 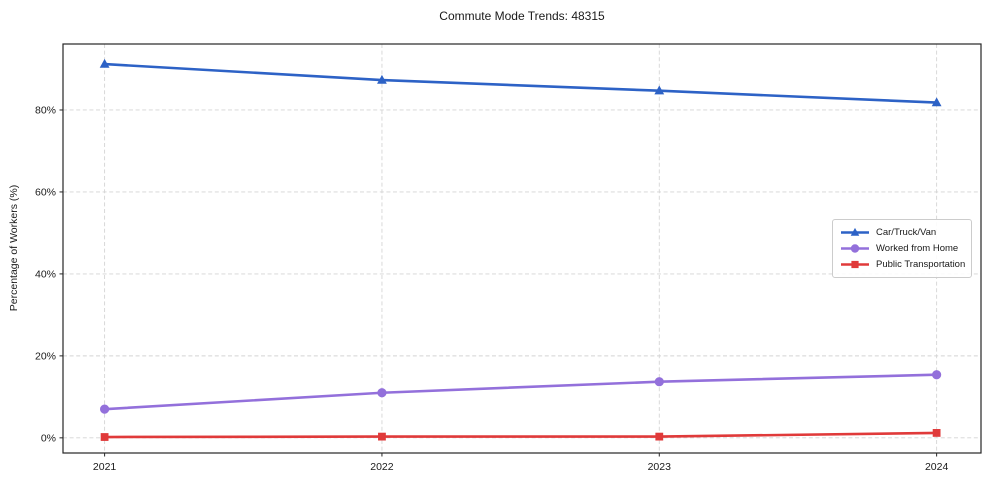 I want to click on x-tick-label: 2022, so click(x=382, y=467).